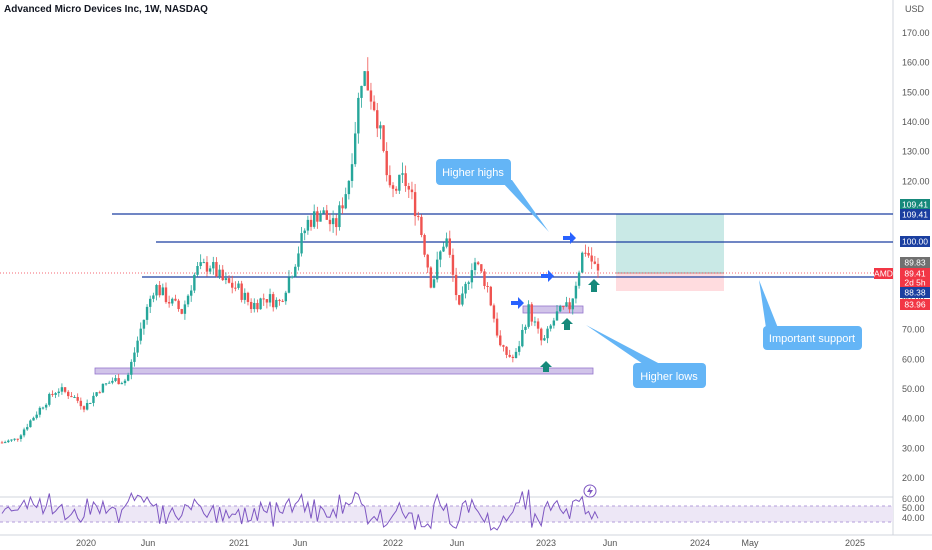  What do you see at coordinates (913, 330) in the screenshot?
I see `price-tick-label: 70.00` at bounding box center [913, 330].